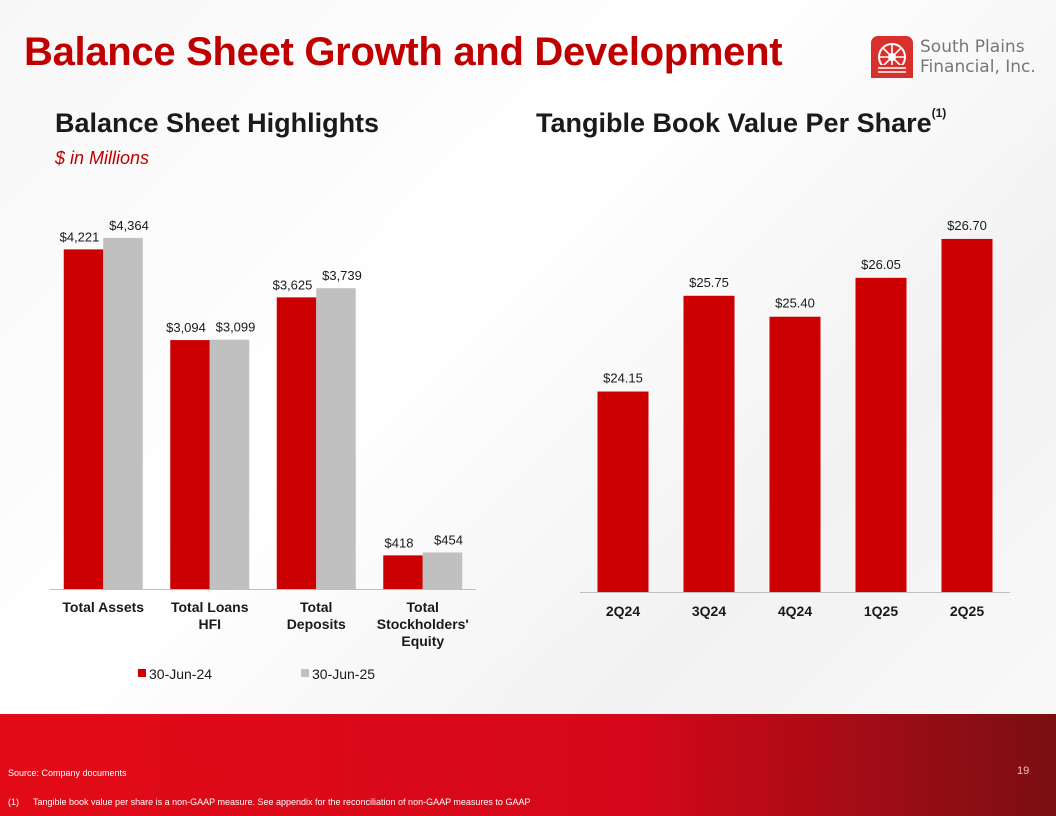 The width and height of the screenshot is (1056, 816). I want to click on legend-label: 30-Jun-24, so click(180, 674).